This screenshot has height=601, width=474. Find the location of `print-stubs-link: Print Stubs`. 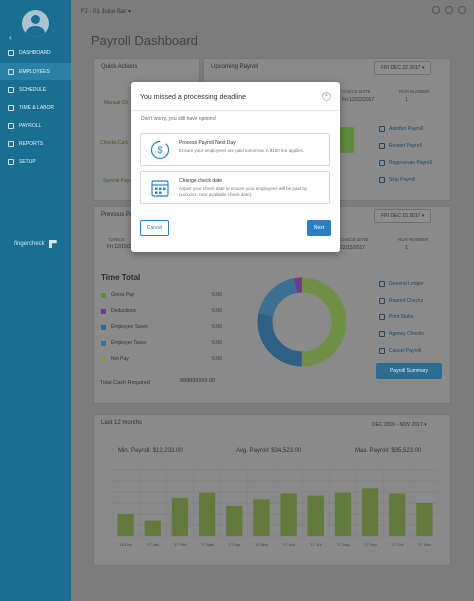

print-stubs-link: Print Stubs is located at coordinates (396, 317).